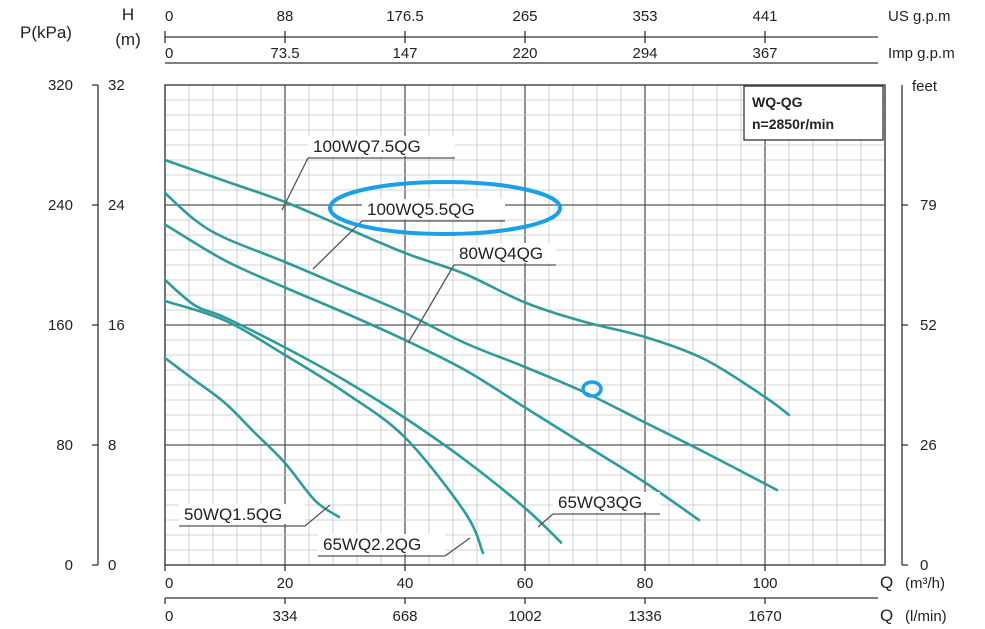  I want to click on lmin-tick-label: 668, so click(404, 616).